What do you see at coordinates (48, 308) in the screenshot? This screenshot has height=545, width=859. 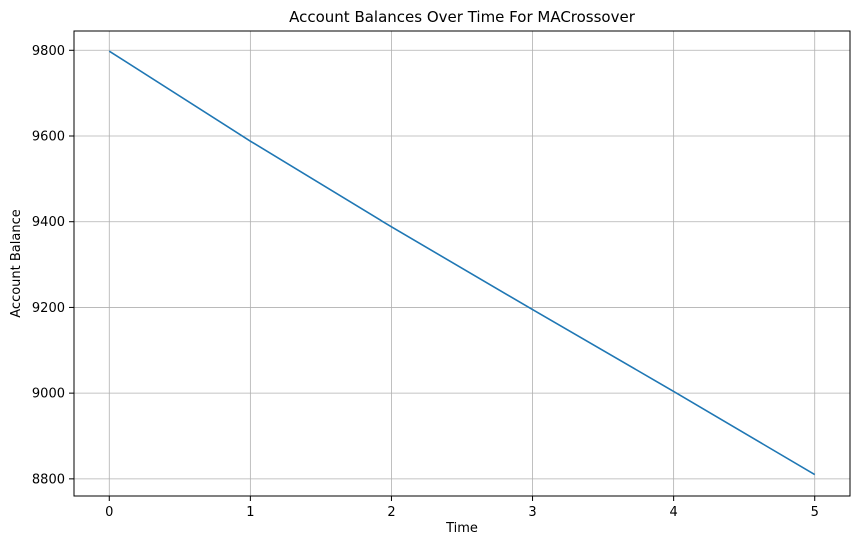 I see `y-tick-label: 9200` at bounding box center [48, 308].